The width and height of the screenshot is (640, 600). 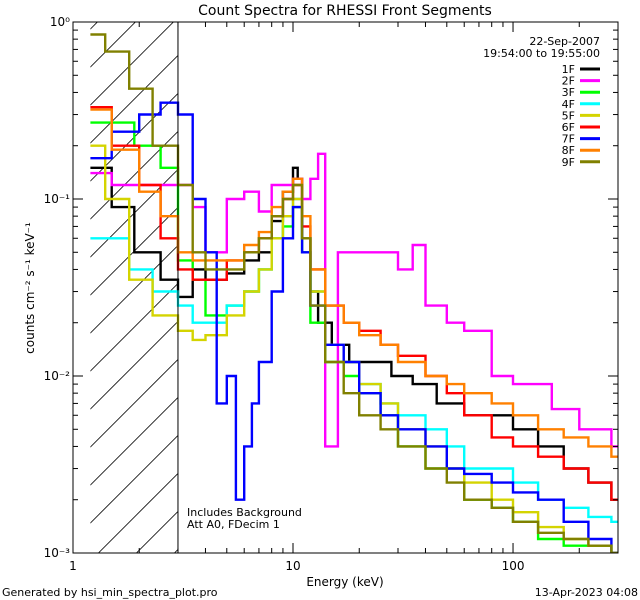 I want to click on legend-label-7F: 7F, so click(x=568, y=139).